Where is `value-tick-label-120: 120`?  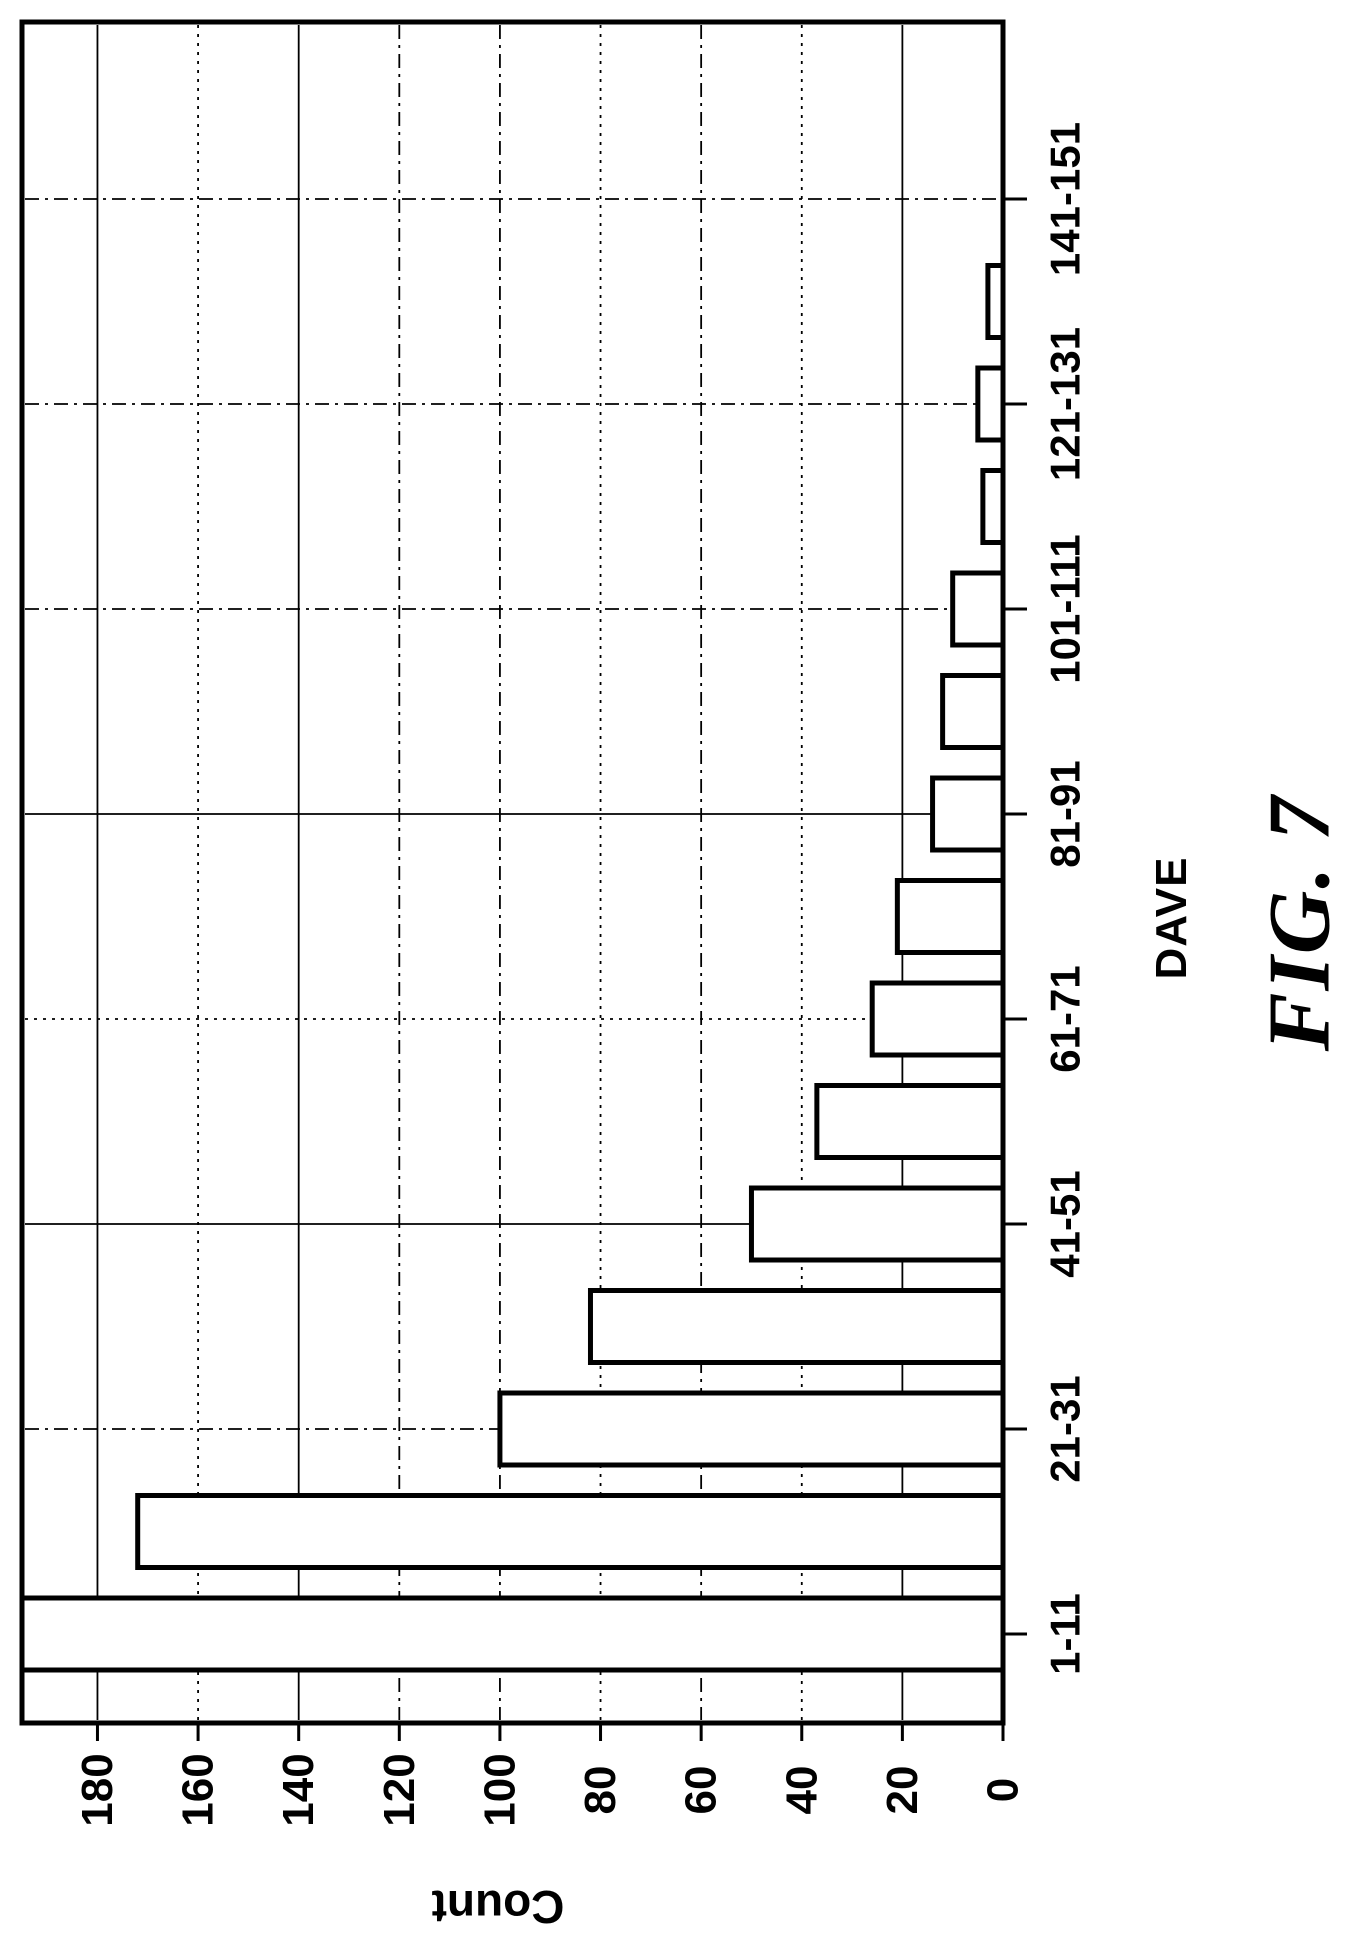 value-tick-label-120: 120 is located at coordinates (399, 1789).